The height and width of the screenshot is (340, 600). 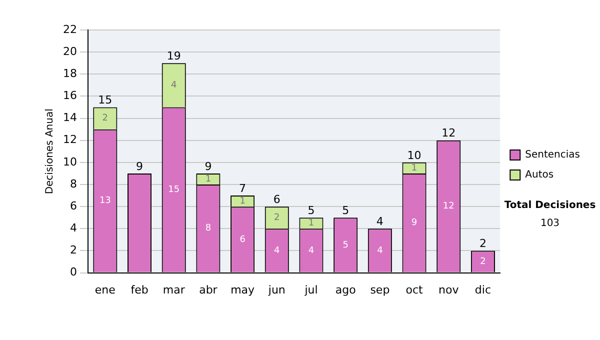 What do you see at coordinates (73, 272) in the screenshot?
I see `y-tick-label: 0` at bounding box center [73, 272].